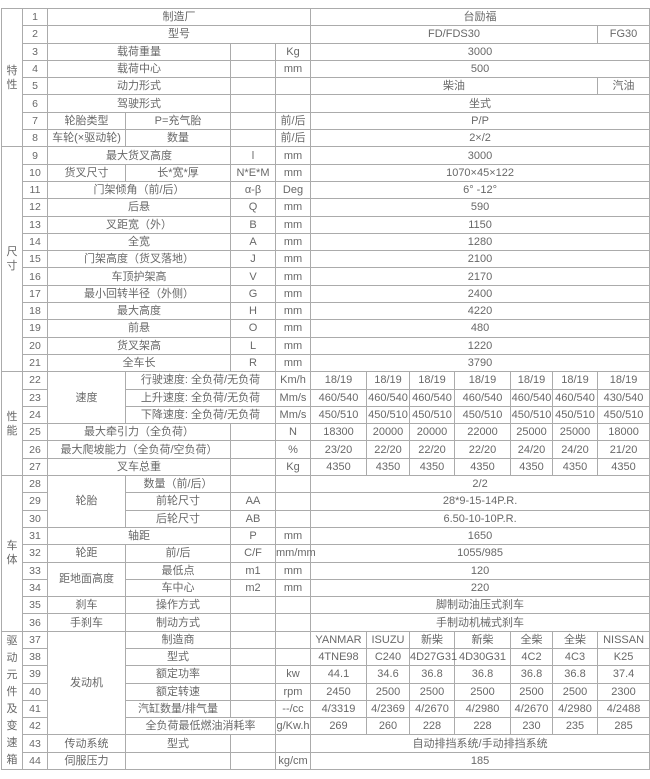 Image resolution: width=650 pixels, height=779 pixels. Describe the element at coordinates (479, 17) in the screenshot. I see `spec-value-cell: 台励福` at that location.